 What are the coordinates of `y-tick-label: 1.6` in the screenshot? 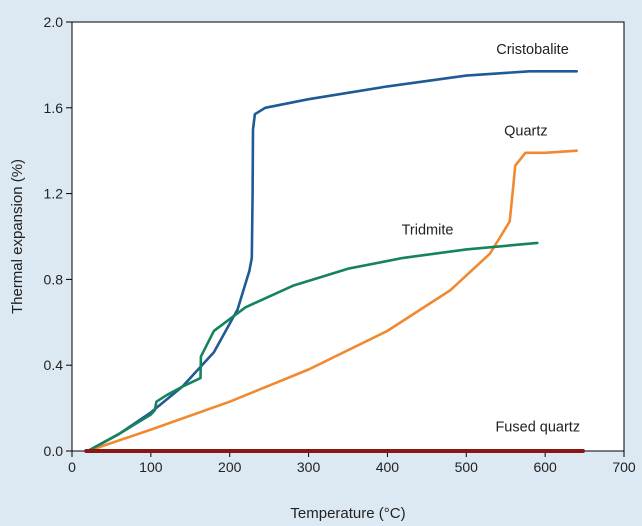 It's located at (54, 108).